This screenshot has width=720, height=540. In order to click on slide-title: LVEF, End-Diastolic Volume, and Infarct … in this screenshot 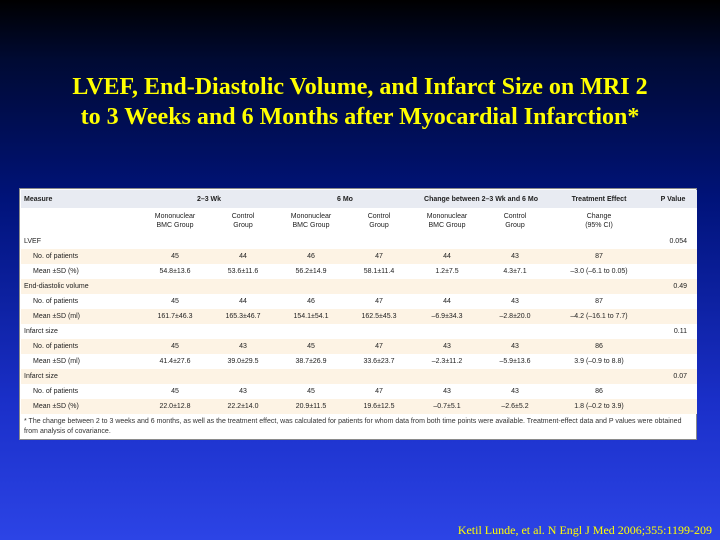, I will do `click(360, 102)`.